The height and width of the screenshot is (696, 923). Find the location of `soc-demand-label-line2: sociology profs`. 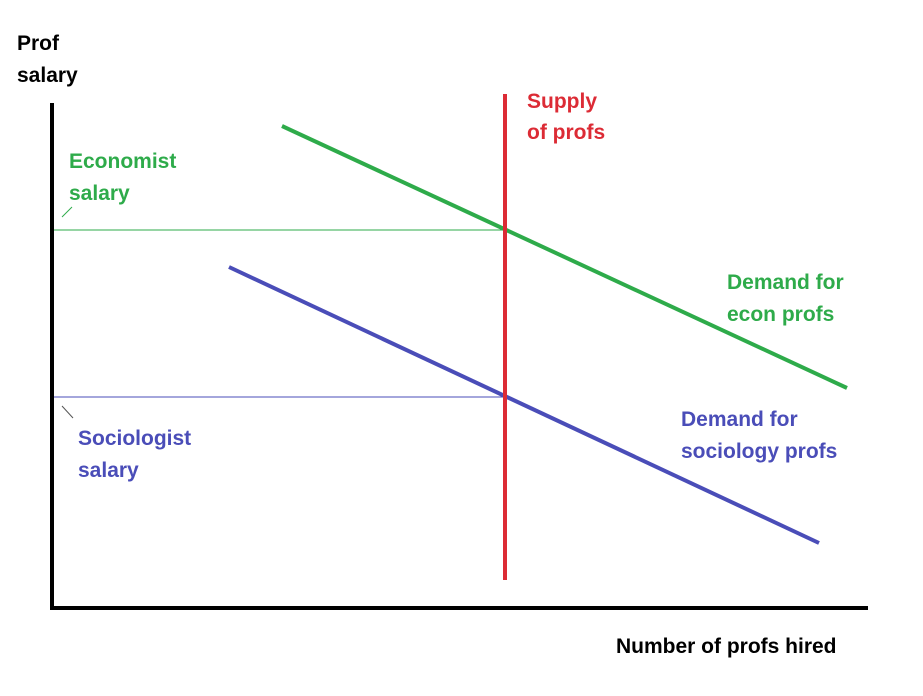

soc-demand-label-line2: sociology profs is located at coordinates (759, 451).